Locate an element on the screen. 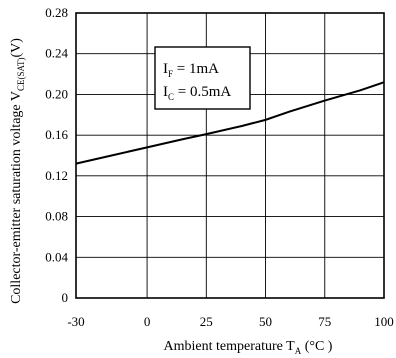  y-tick-label: 0.04 is located at coordinates (56, 256).